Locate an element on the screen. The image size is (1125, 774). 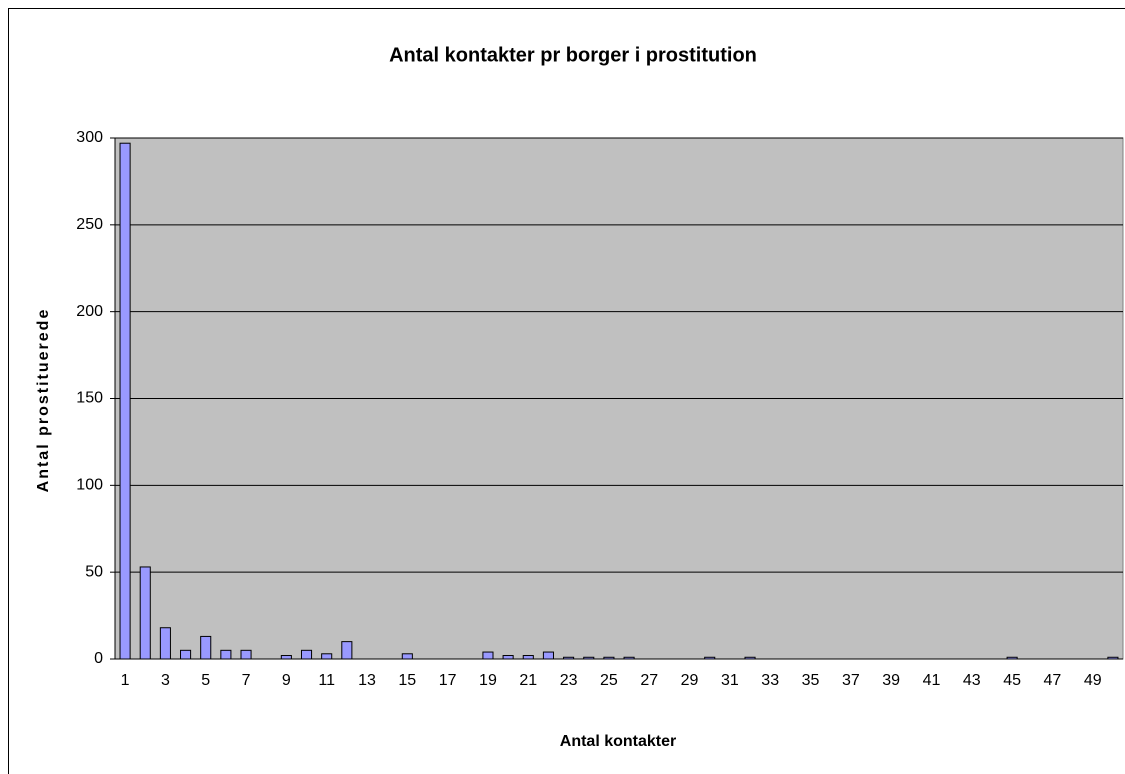
chart-title: Antal kontakter pr borger i prostitution is located at coordinates (573, 55).